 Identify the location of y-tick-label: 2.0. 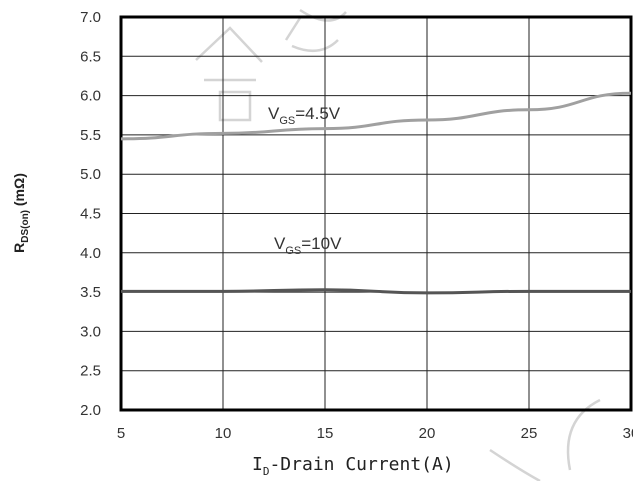
(90, 410).